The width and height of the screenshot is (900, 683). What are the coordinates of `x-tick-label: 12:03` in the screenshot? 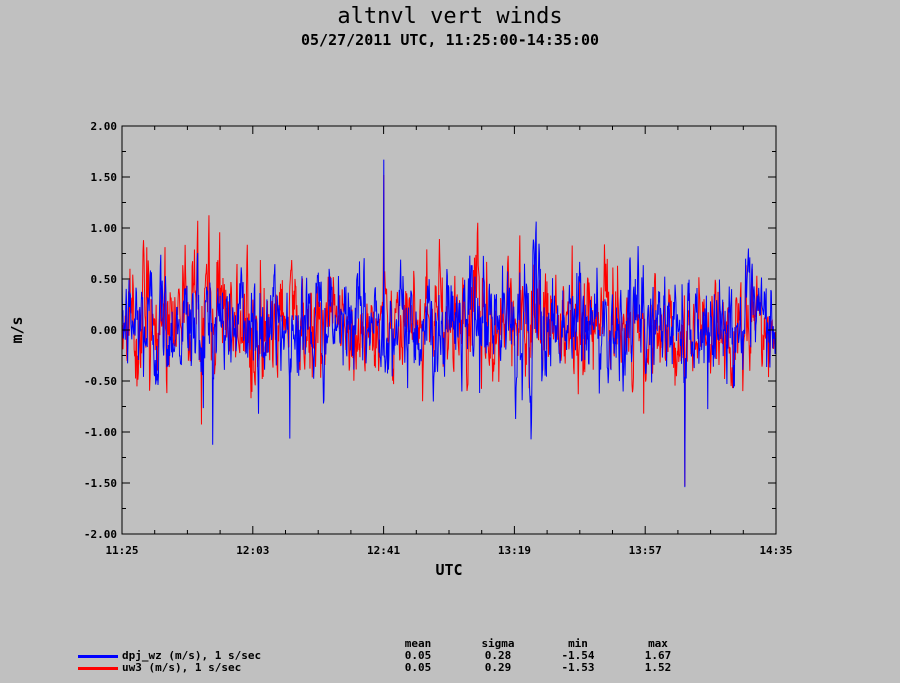 It's located at (252, 550).